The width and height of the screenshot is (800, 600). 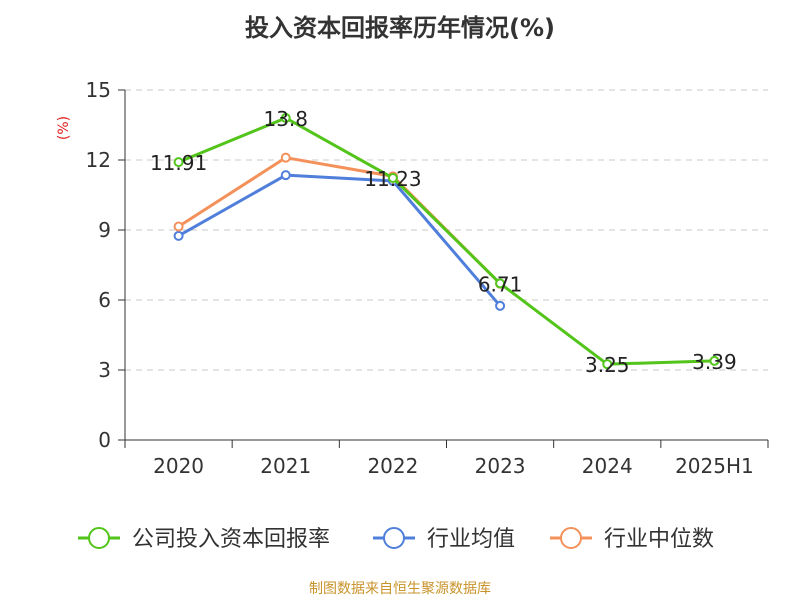 I want to click on legend-item-1: 行业均值, so click(x=444, y=539).